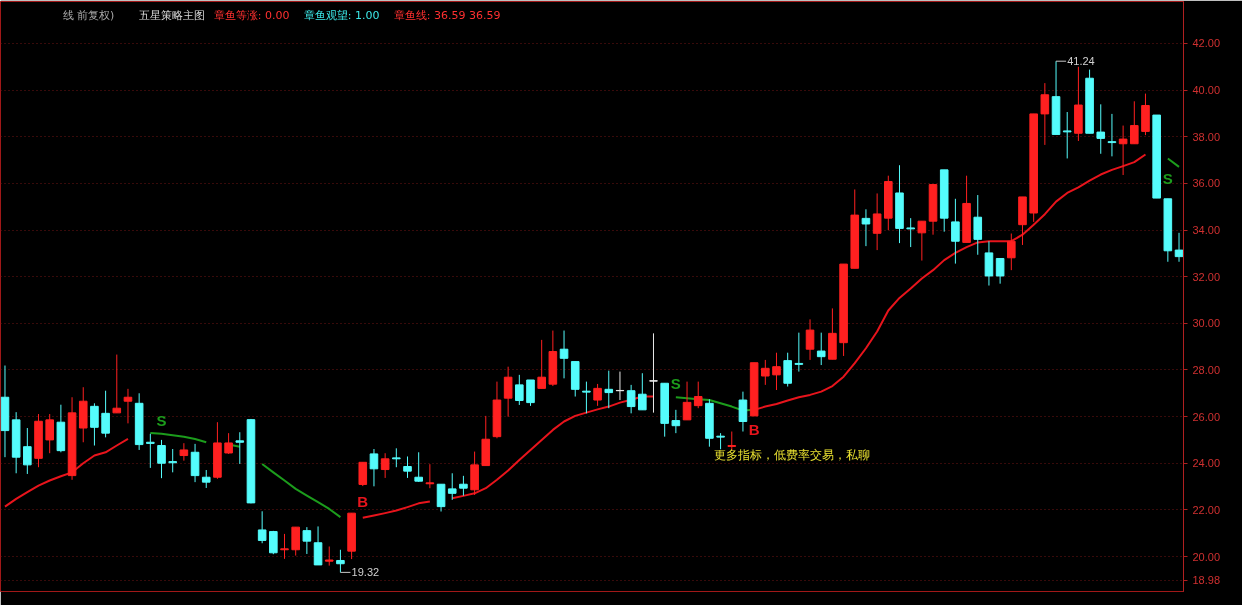  Describe the element at coordinates (1206, 43) in the screenshot. I see `y-tick-label: 42.00` at that location.